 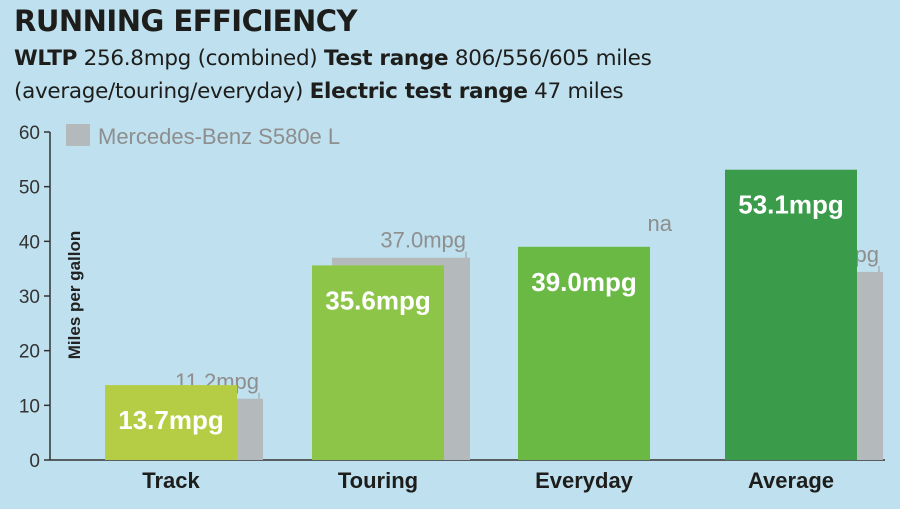 I want to click on legend-label: Mercedes-Benz S580e L, so click(x=219, y=136).